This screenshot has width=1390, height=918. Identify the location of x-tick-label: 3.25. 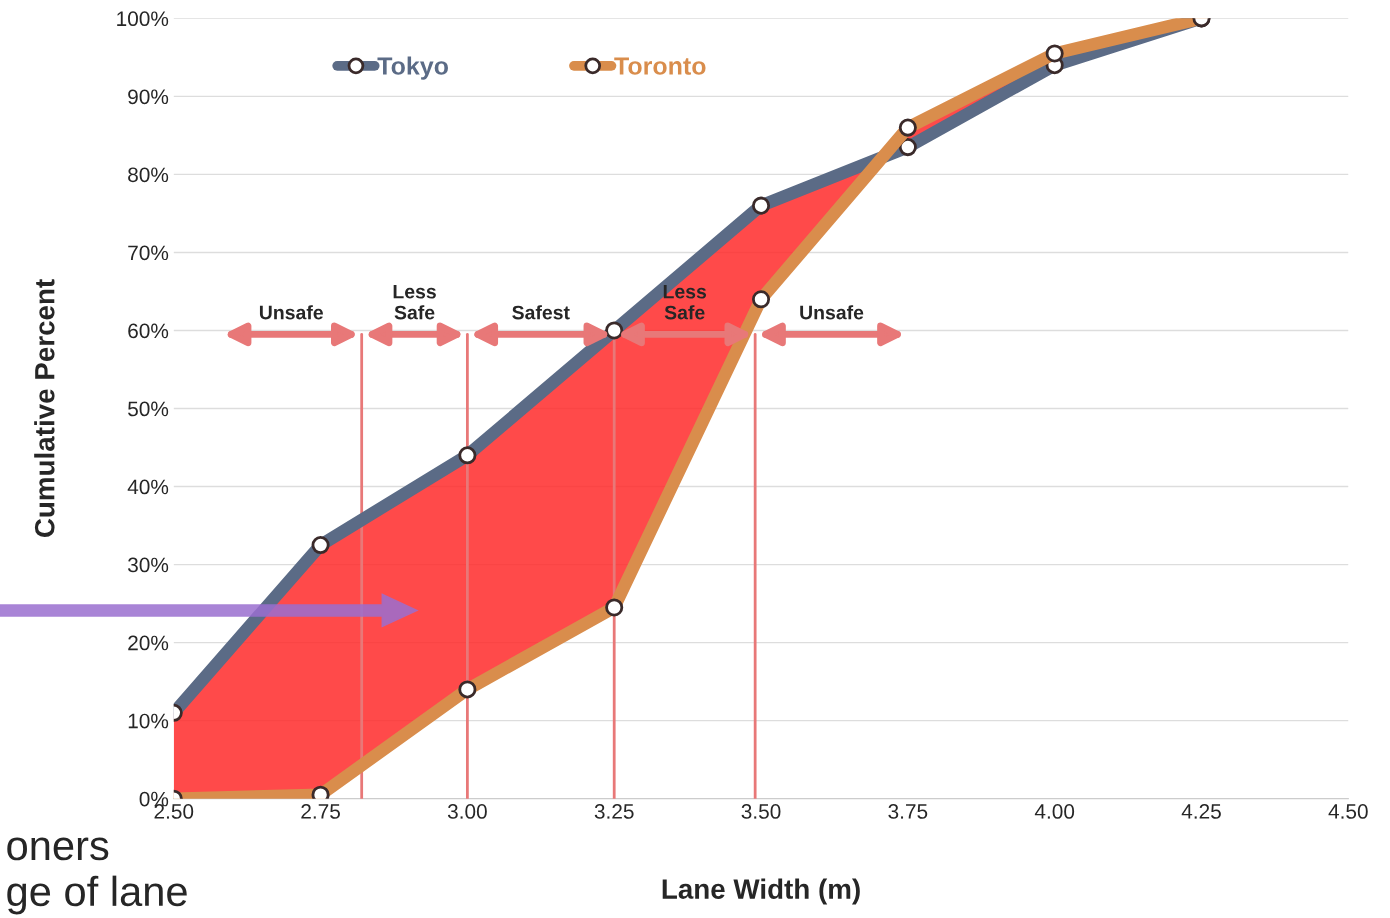
(614, 811).